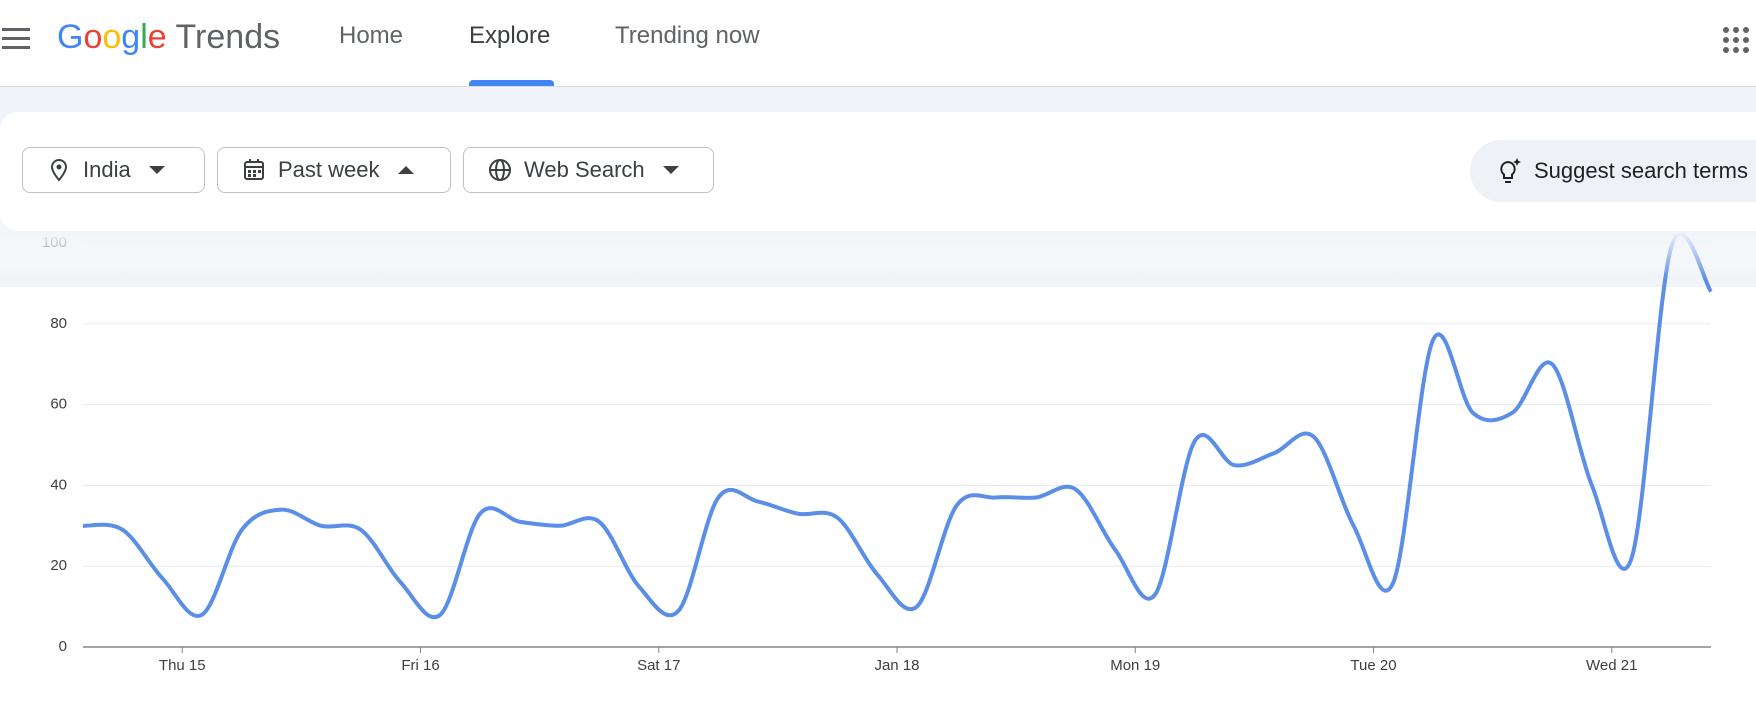  I want to click on logo-product: Trends, so click(228, 37).